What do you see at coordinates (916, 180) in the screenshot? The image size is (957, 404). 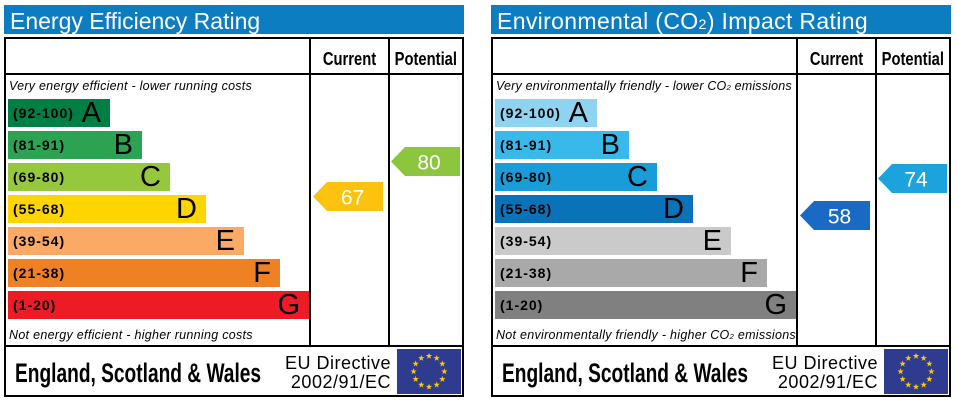 I see `svg-text: 74` at bounding box center [916, 180].